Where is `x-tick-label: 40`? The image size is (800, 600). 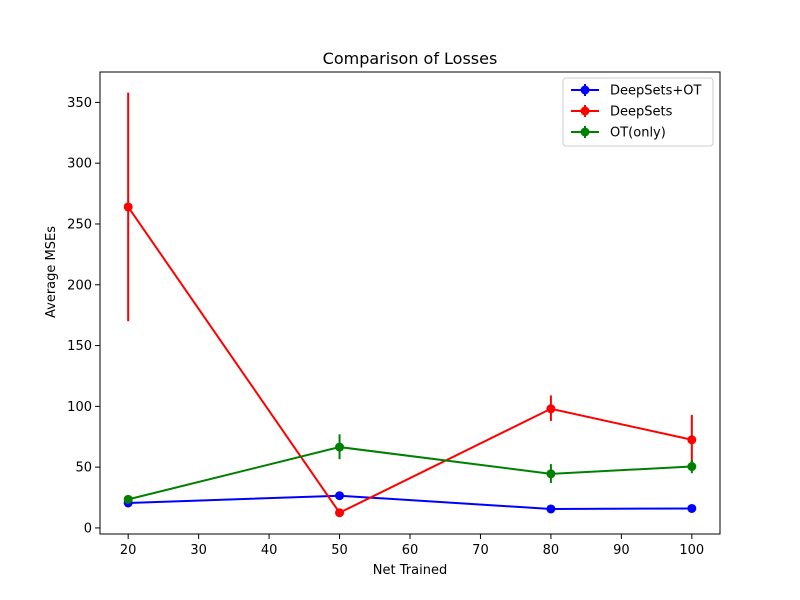 x-tick-label: 40 is located at coordinates (269, 550).